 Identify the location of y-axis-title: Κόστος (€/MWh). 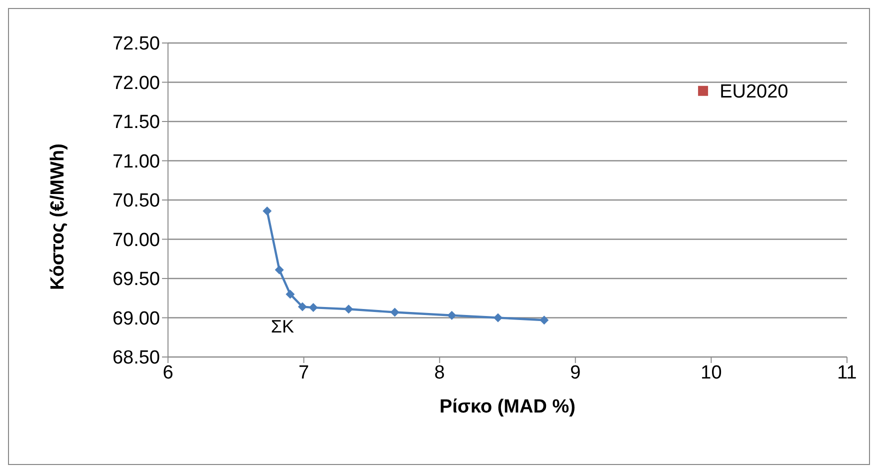
(58, 217).